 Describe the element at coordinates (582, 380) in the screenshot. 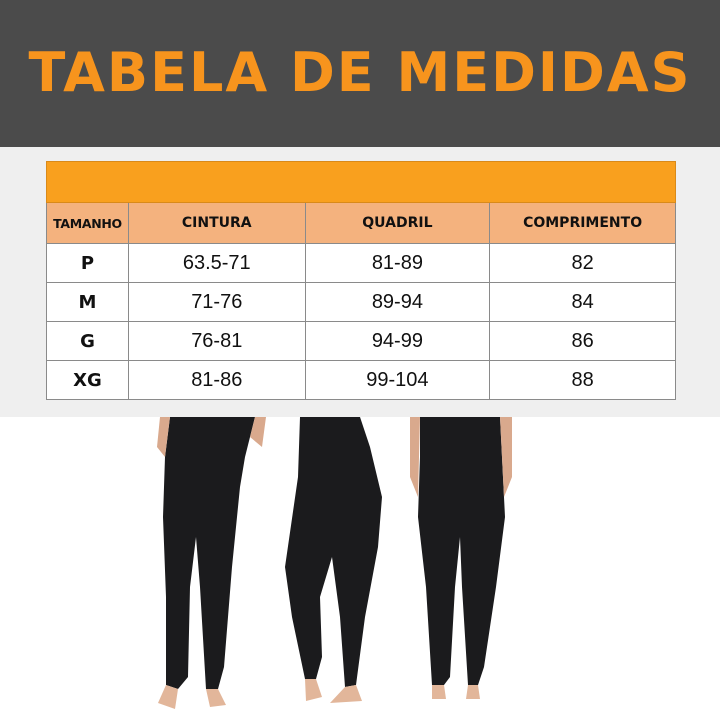

I see `comprimento-cell: 88` at that location.